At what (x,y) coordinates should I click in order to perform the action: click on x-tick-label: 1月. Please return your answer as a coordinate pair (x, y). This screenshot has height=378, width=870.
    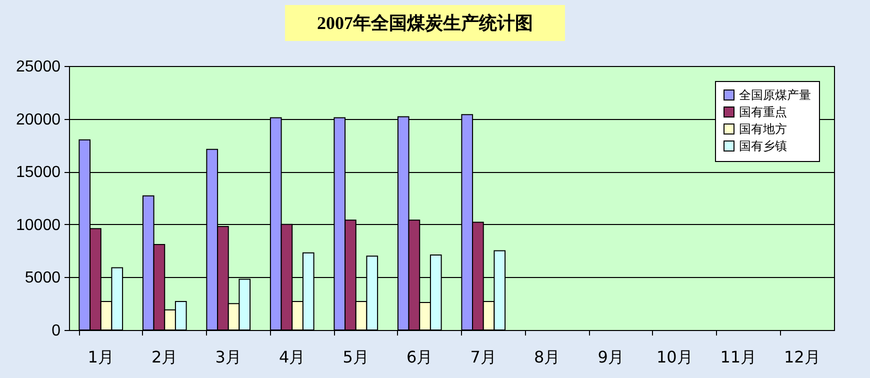
    Looking at the image, I should click on (101, 357).